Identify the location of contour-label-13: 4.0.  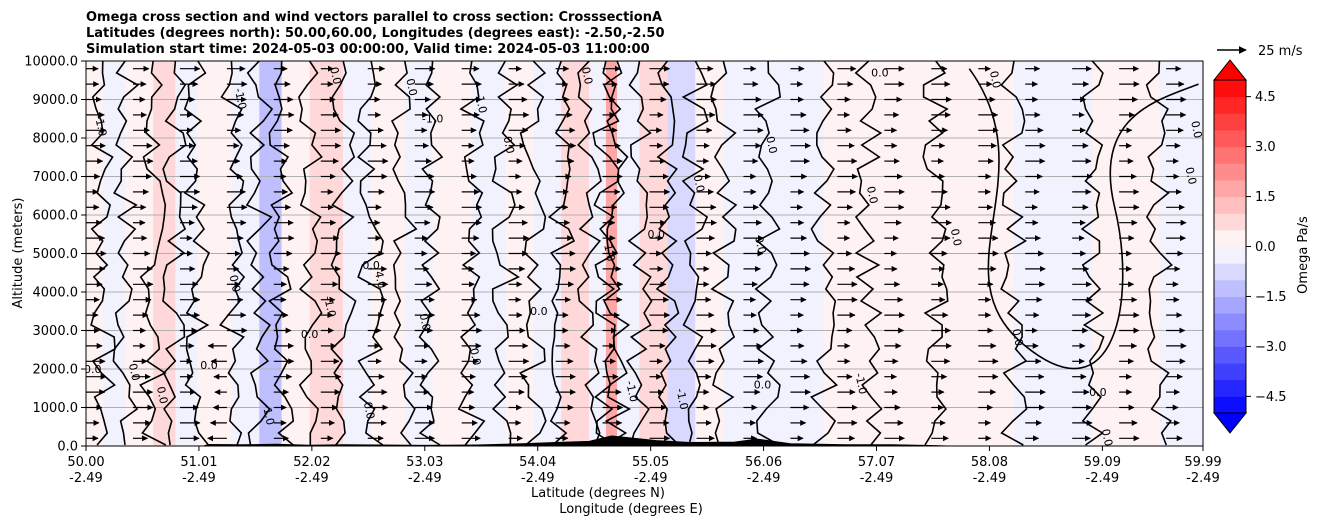
(380, 280).